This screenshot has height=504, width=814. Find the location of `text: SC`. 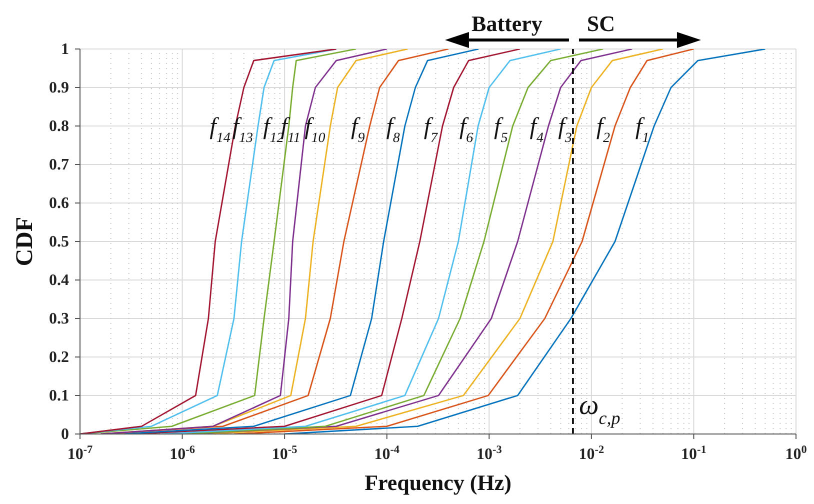

text: SC is located at coordinates (601, 23).